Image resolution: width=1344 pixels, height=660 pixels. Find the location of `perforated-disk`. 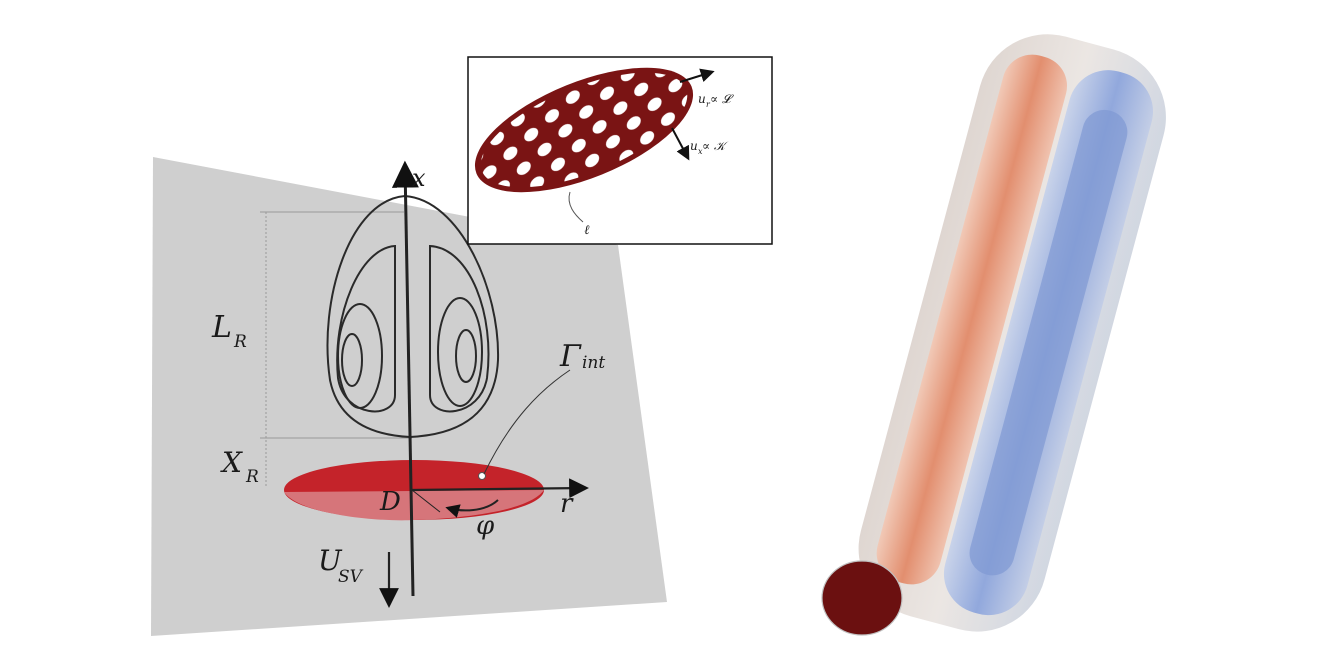

perforated-disk is located at coordinates (584, 130).